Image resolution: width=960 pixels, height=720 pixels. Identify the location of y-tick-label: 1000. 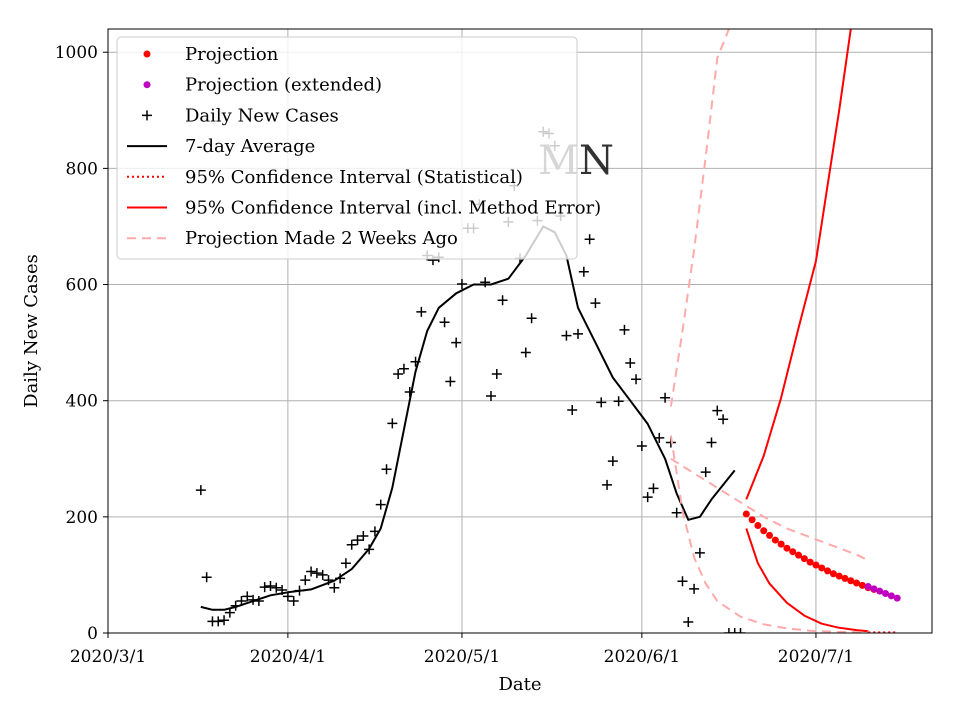
(76, 53).